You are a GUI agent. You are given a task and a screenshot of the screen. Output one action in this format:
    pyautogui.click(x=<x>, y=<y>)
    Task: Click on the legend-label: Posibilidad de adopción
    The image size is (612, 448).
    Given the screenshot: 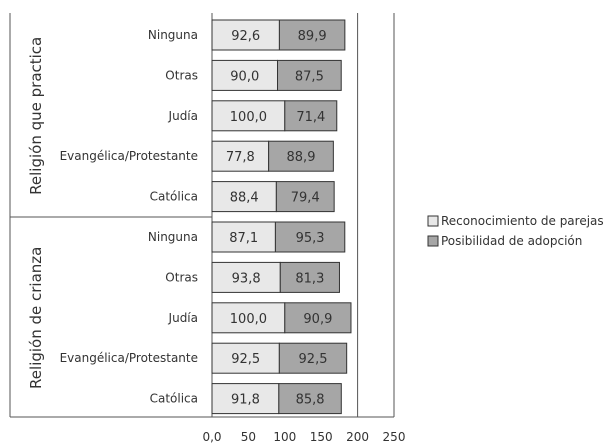 What is the action you would take?
    pyautogui.click(x=511, y=241)
    